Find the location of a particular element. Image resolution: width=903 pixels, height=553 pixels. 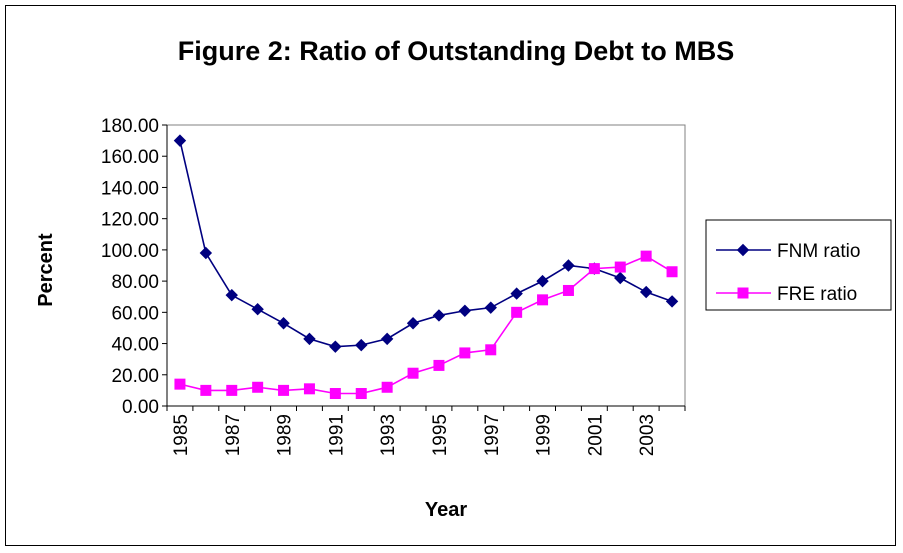

x-tick-label: 1995 is located at coordinates (440, 435).